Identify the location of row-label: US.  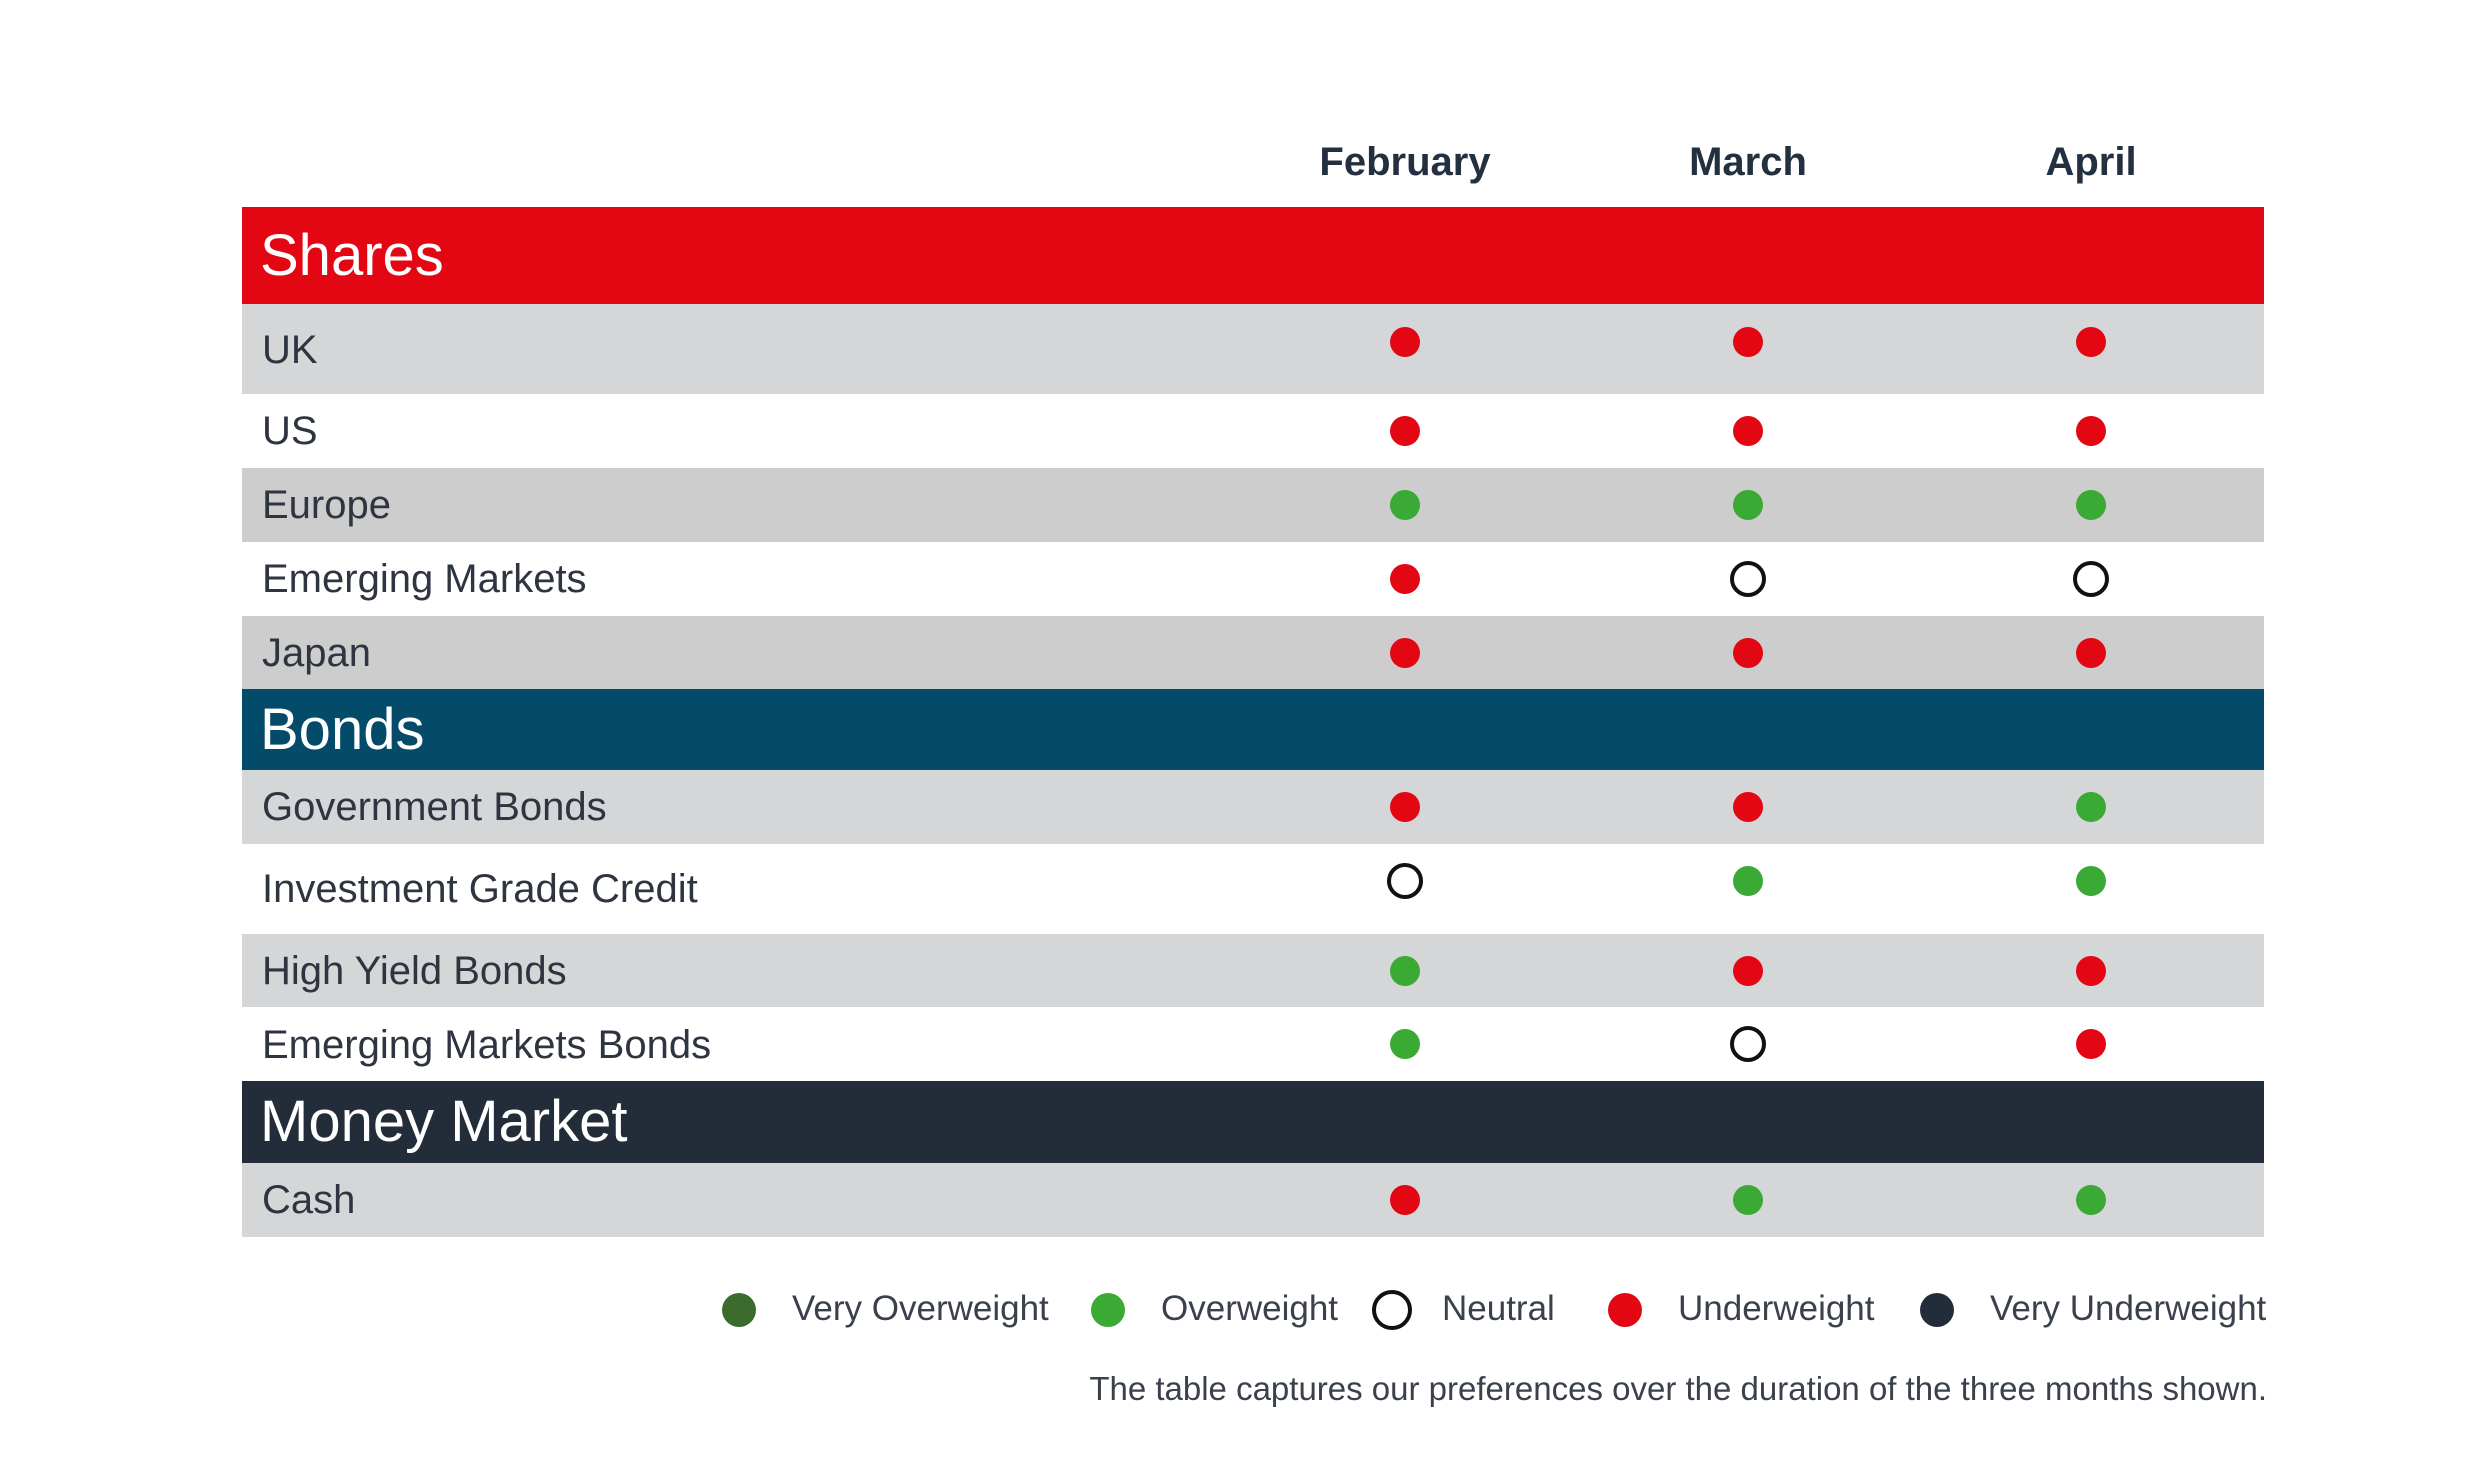
(290, 431).